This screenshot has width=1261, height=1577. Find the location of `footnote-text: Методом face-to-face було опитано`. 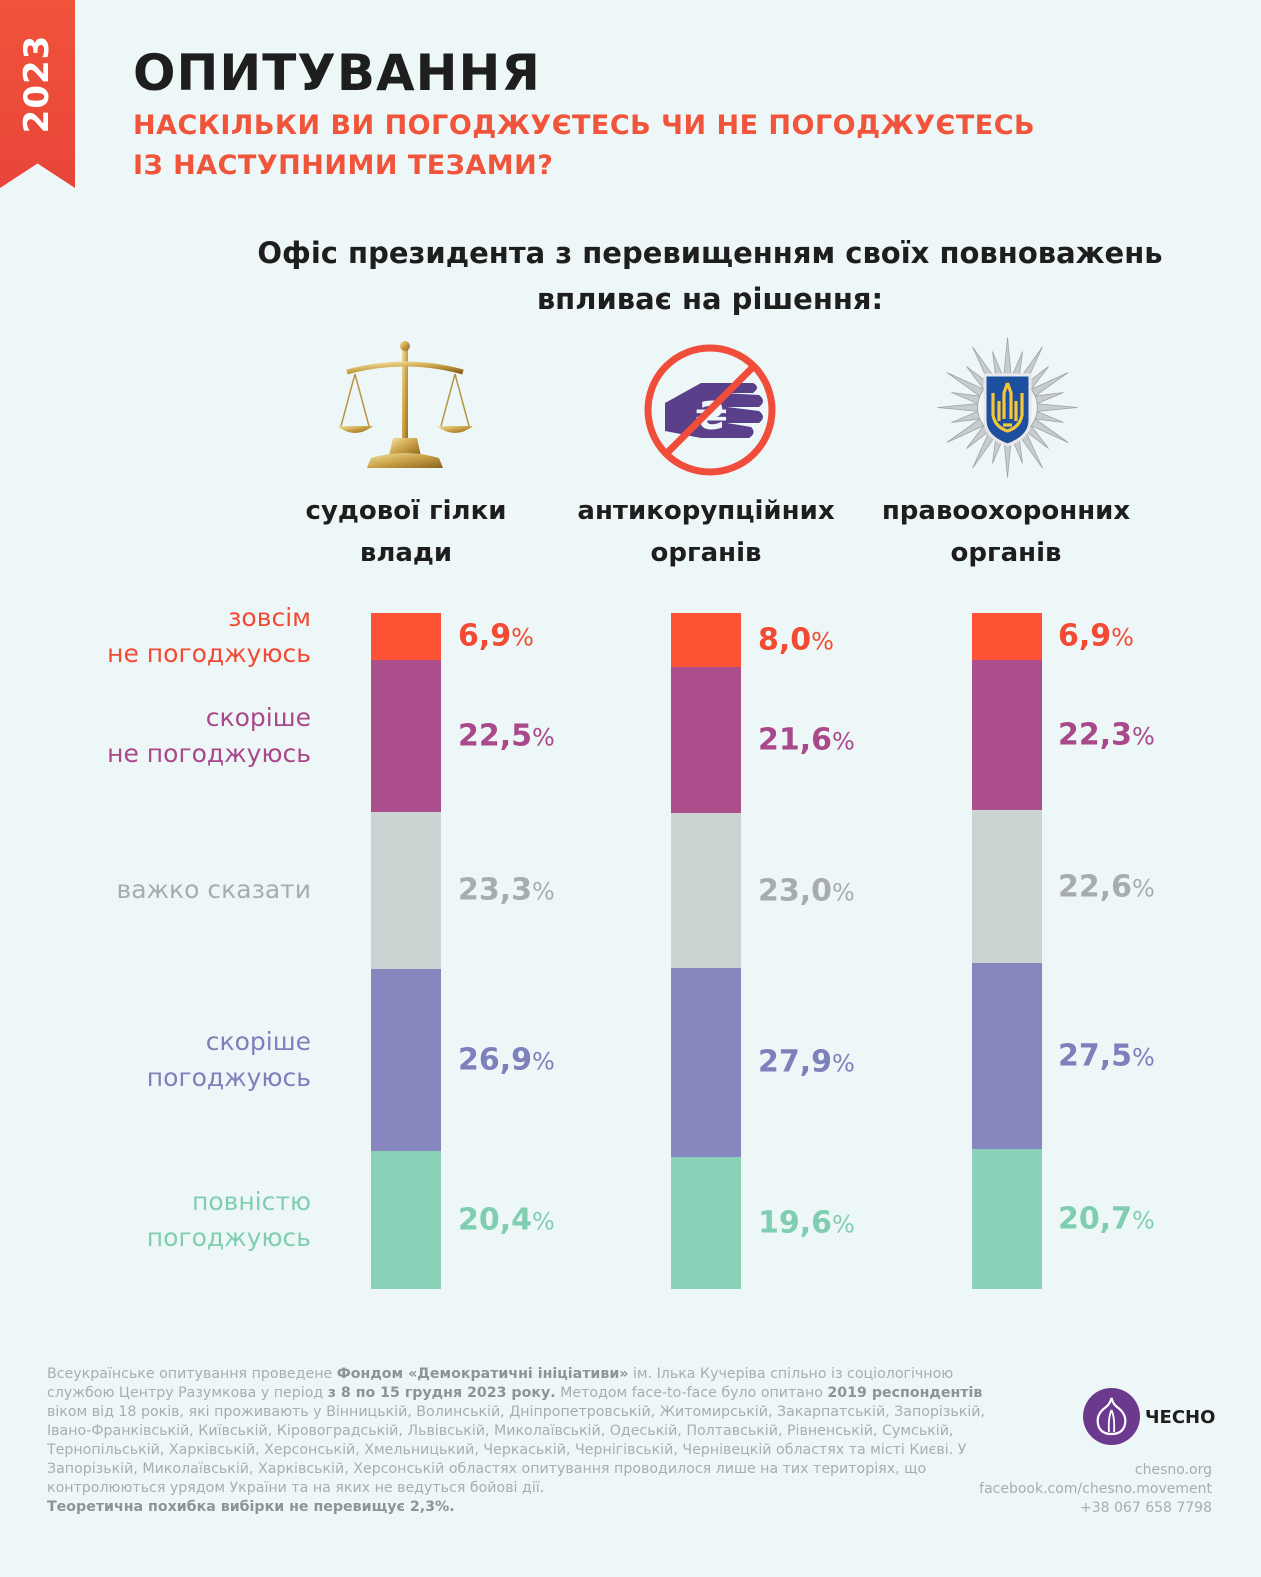

footnote-text: Методом face-to-face було опитано is located at coordinates (691, 1393).